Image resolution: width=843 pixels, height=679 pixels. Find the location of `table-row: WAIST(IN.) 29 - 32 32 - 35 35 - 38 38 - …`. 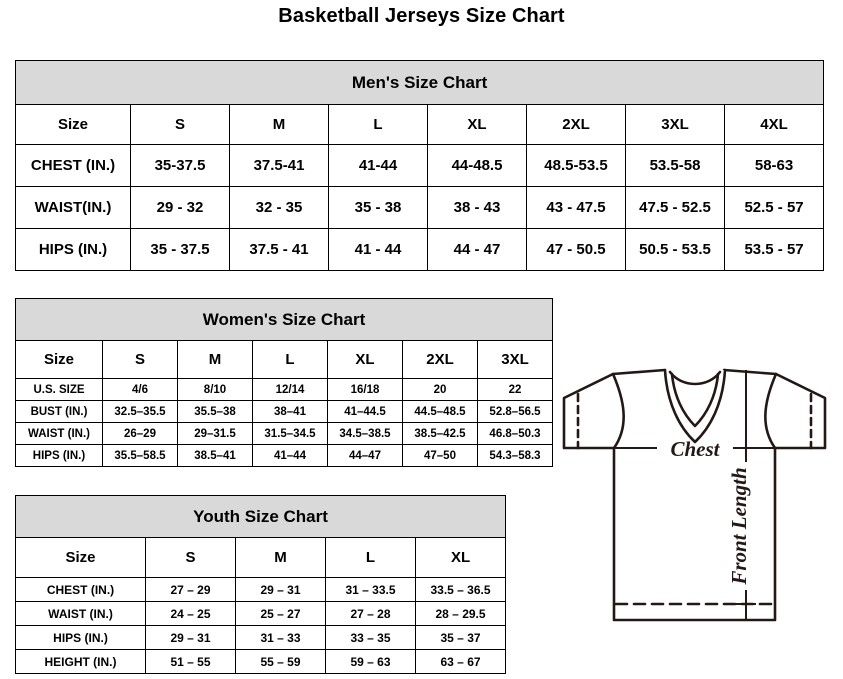

table-row: WAIST(IN.) 29 - 32 32 - 35 35 - 38 38 - … is located at coordinates (420, 207).